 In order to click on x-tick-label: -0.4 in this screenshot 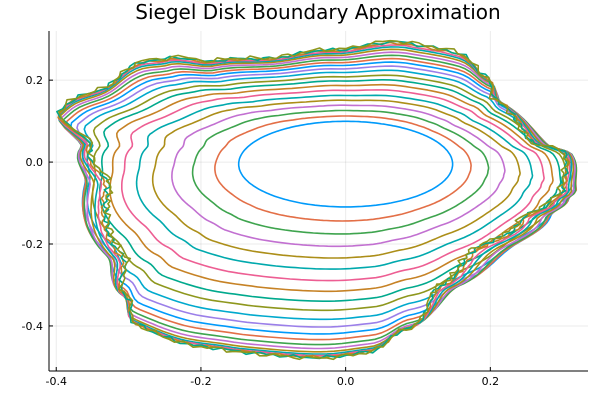, I will do `click(56, 381)`.